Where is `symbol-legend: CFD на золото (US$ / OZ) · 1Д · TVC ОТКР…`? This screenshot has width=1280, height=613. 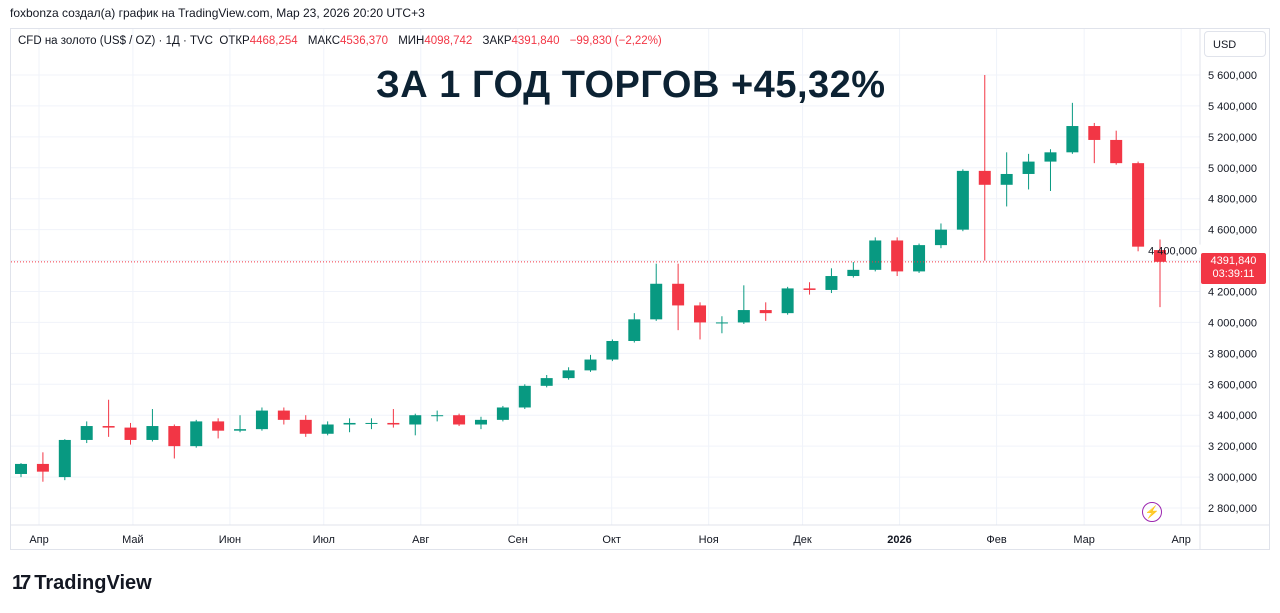
symbol-legend: CFD на золото (US$ / OZ) · 1Д · TVC ОТКР… is located at coordinates (343, 41).